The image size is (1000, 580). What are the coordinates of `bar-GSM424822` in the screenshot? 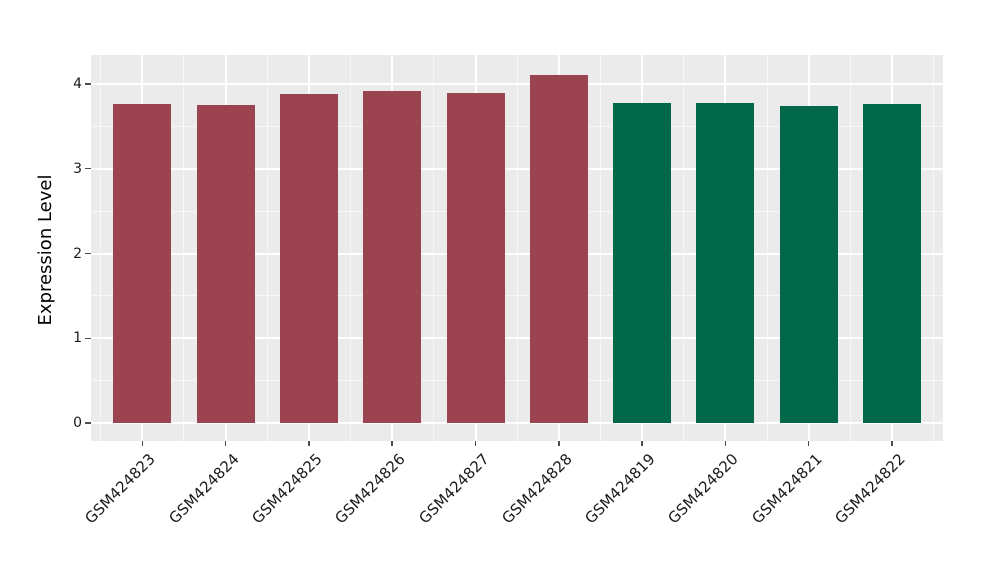 It's located at (892, 264).